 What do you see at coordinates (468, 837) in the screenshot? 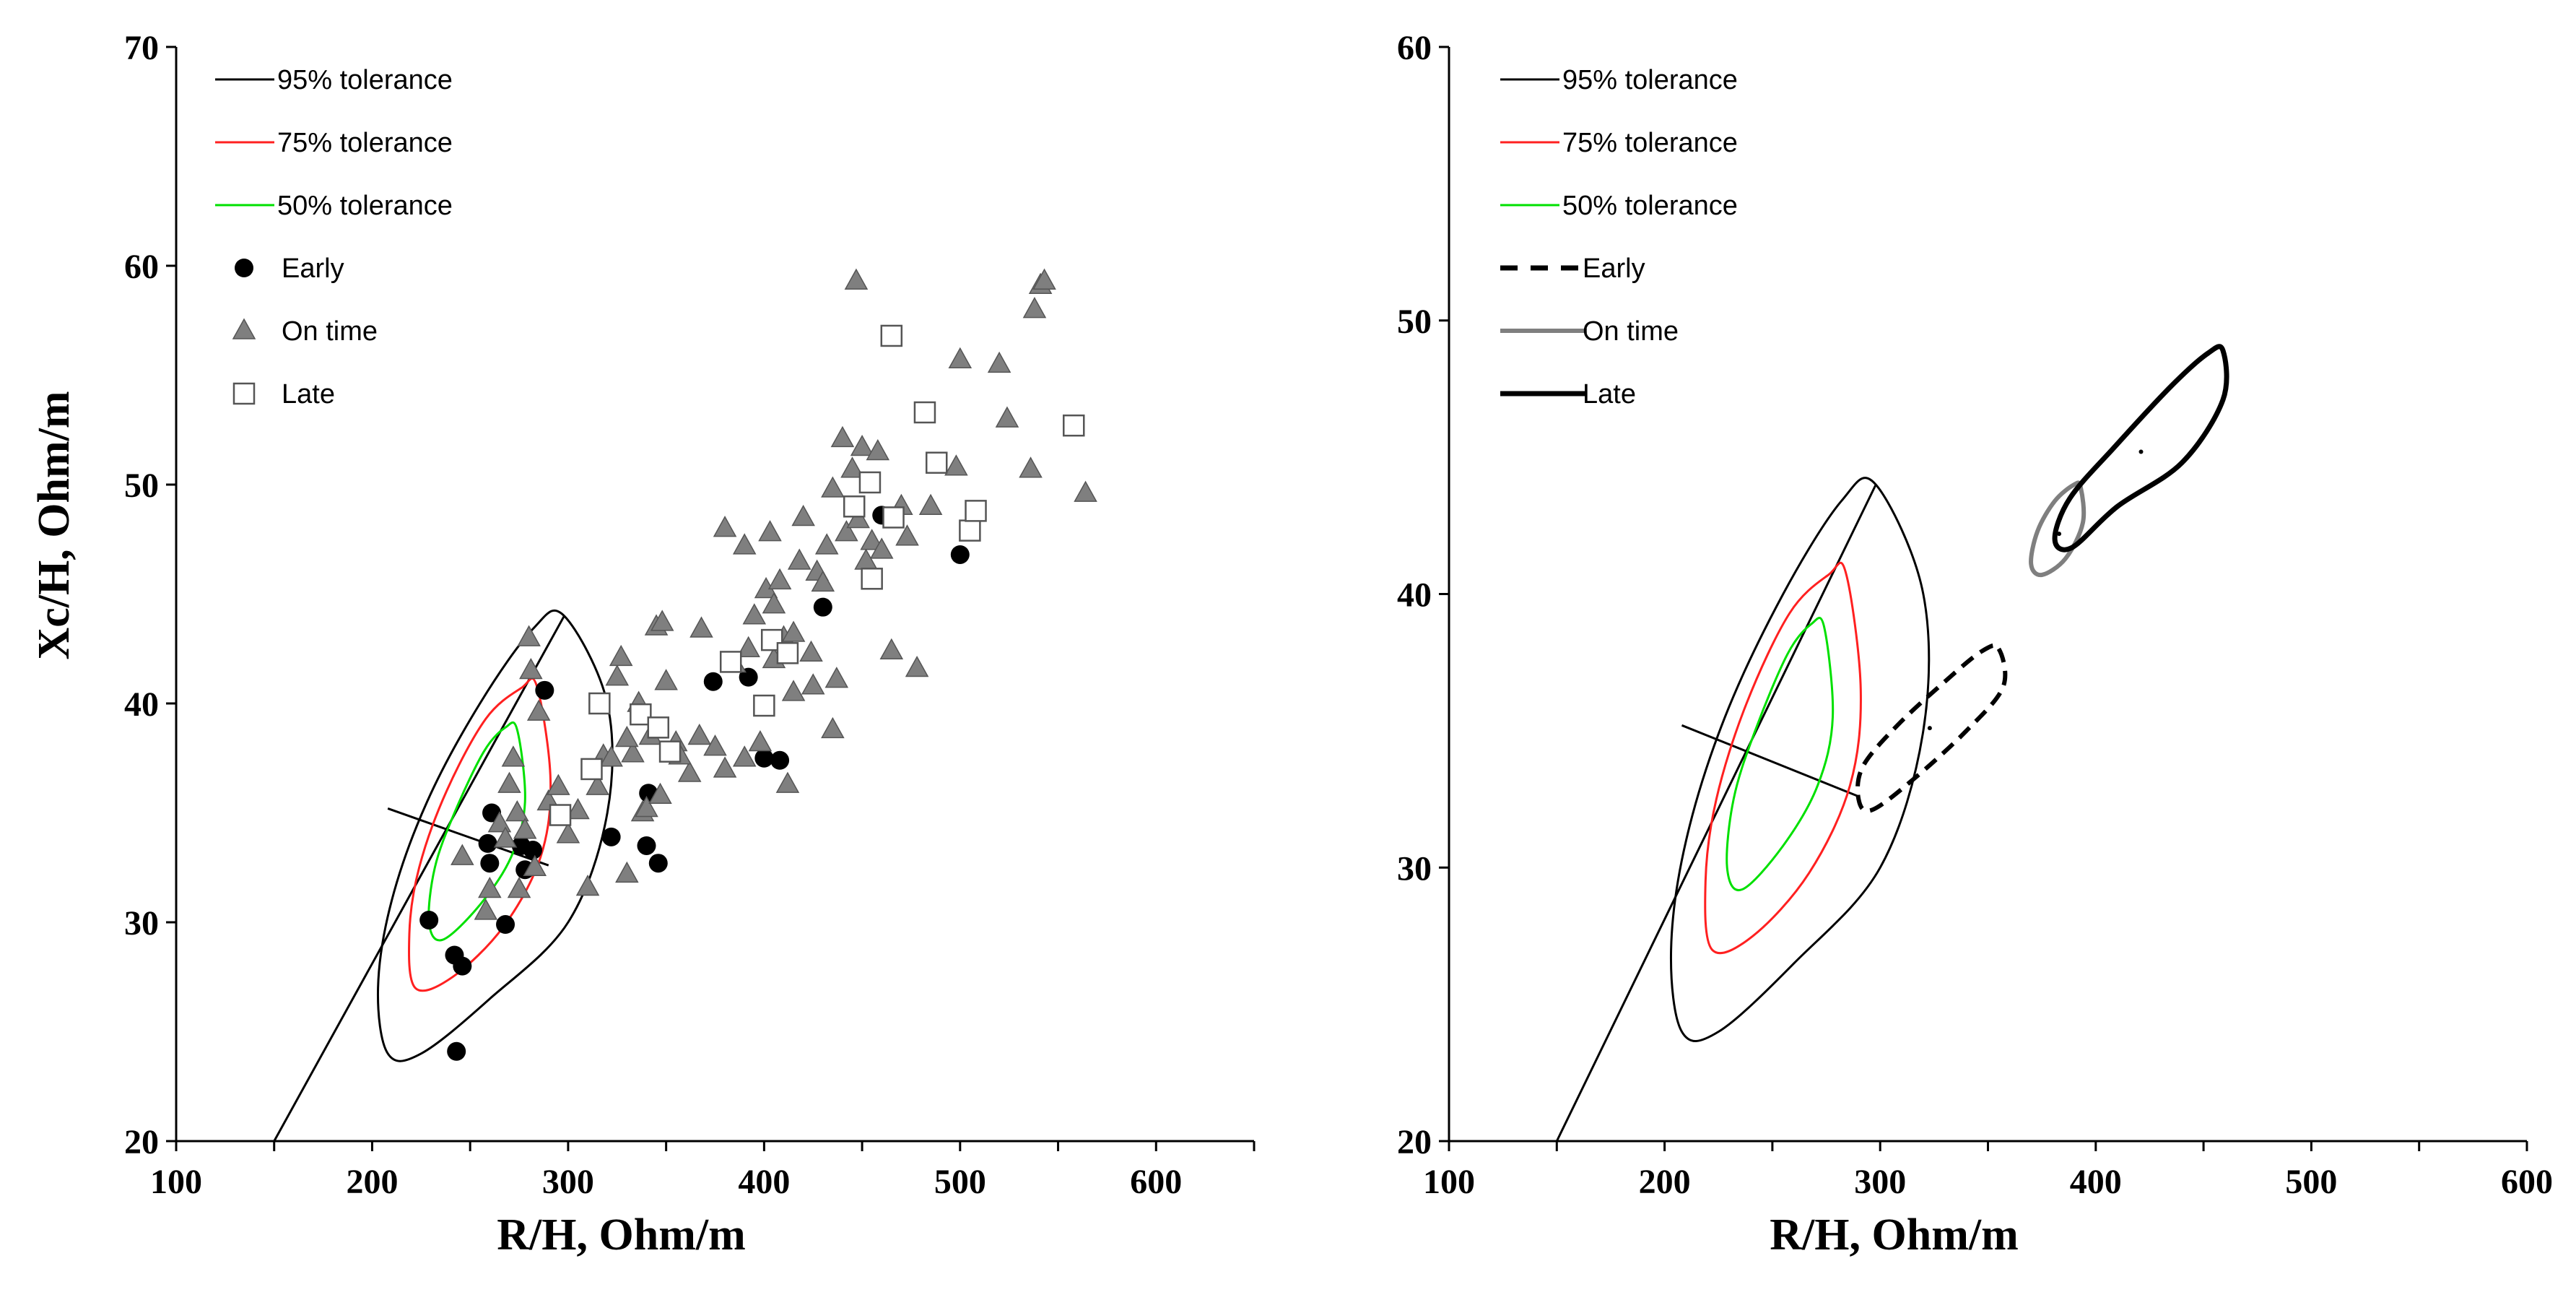
I see `minor-axis-line` at bounding box center [468, 837].